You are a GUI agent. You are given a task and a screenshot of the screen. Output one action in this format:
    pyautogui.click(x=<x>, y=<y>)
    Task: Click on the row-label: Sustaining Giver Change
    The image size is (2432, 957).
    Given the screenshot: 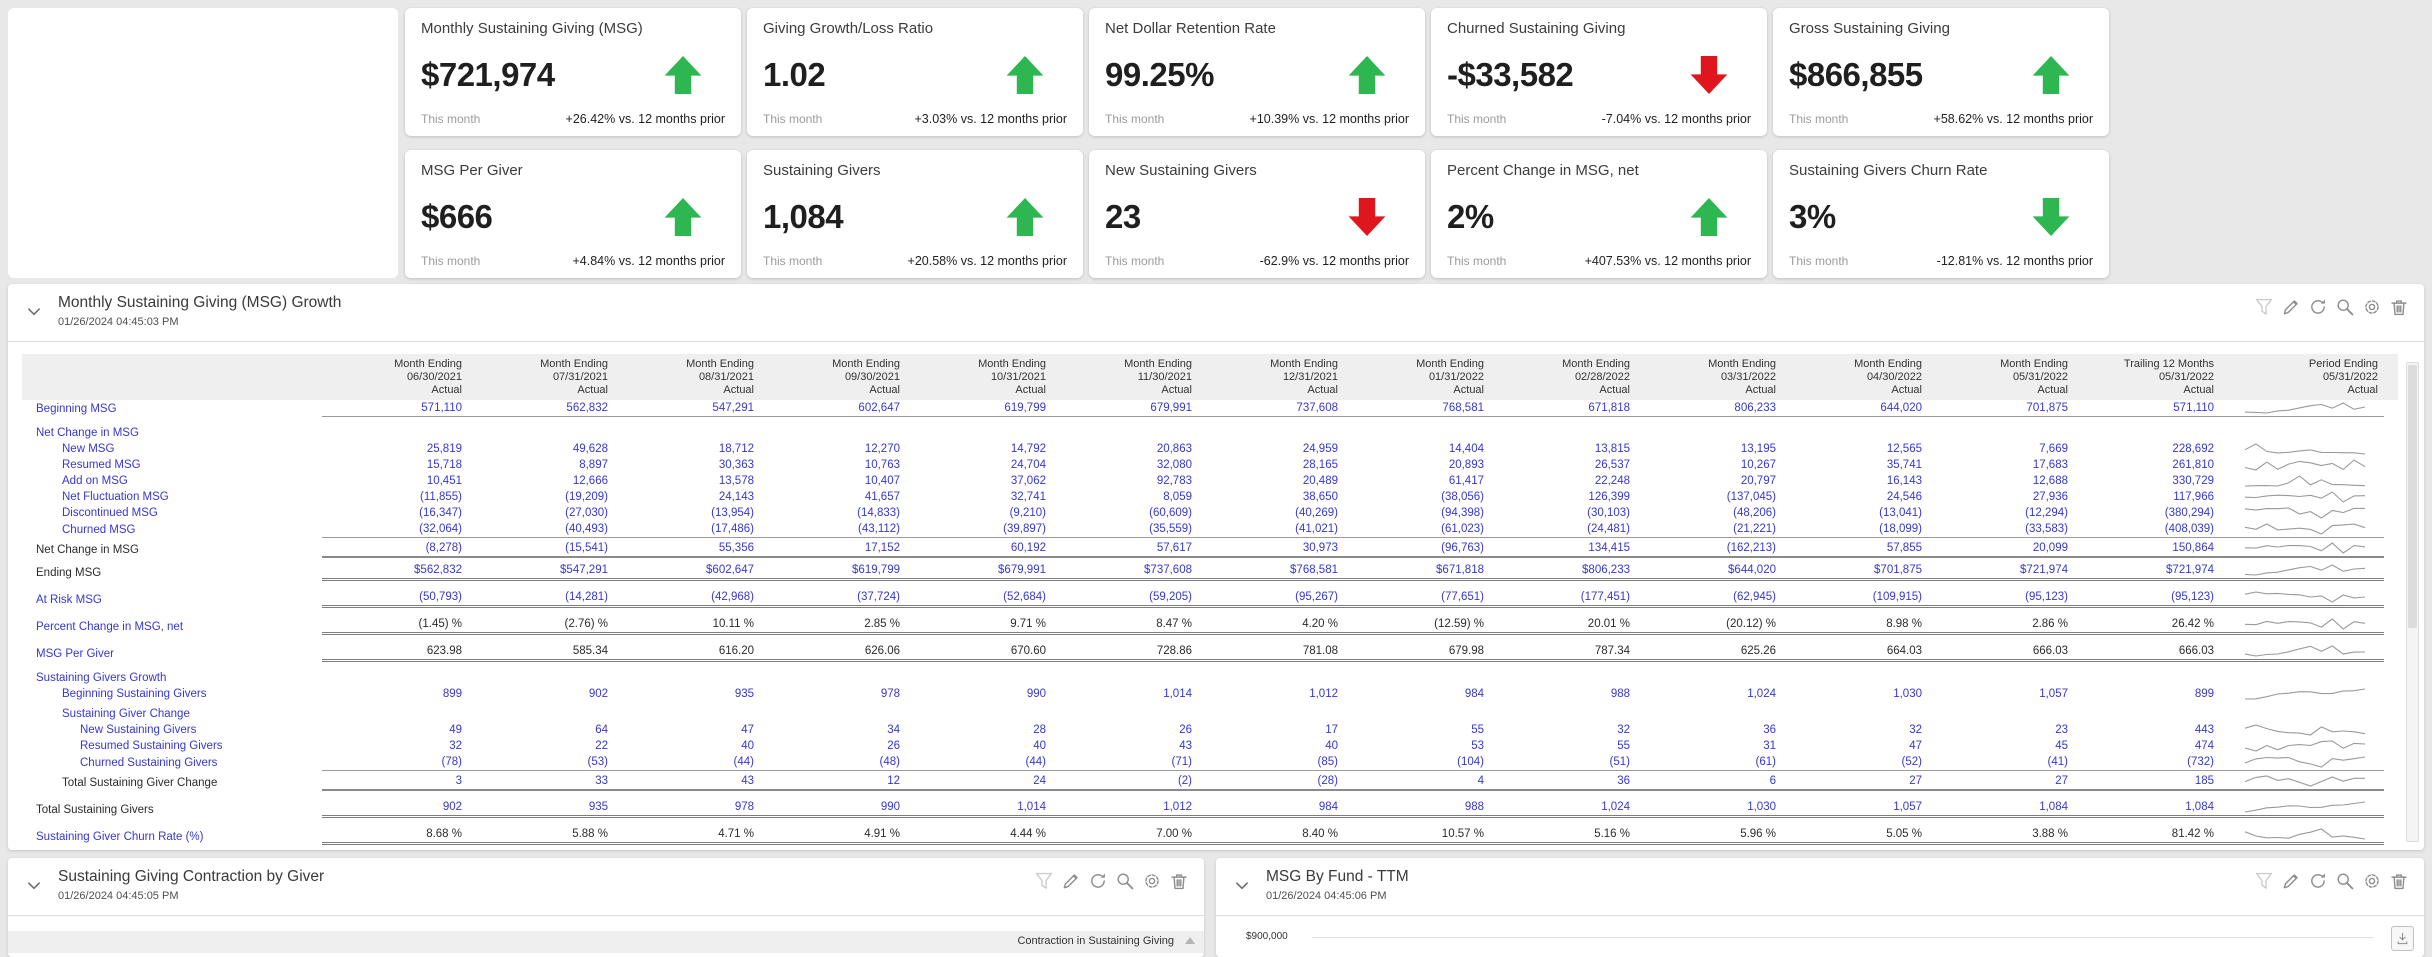 What is the action you would take?
    pyautogui.click(x=126, y=714)
    